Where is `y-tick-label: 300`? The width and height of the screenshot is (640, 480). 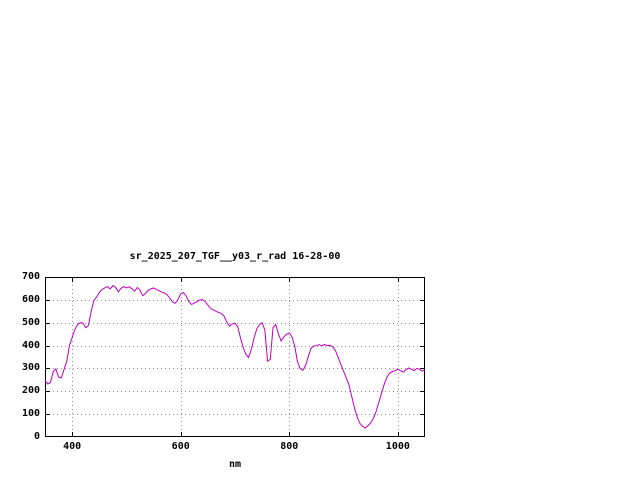 y-tick-label: 300 is located at coordinates (30, 368).